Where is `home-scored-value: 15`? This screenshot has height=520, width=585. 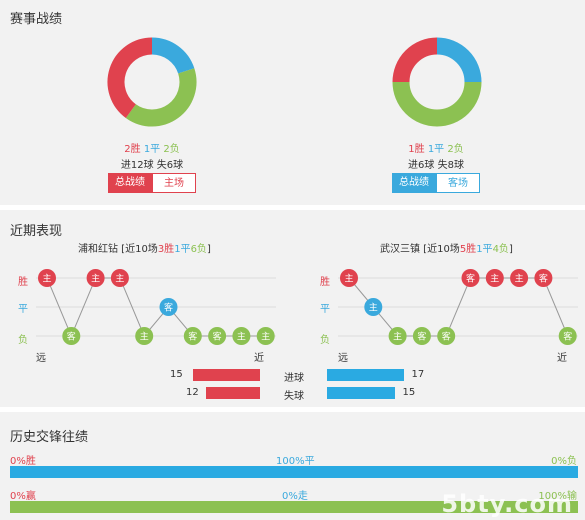
home-scored-value: 15 is located at coordinates (176, 374).